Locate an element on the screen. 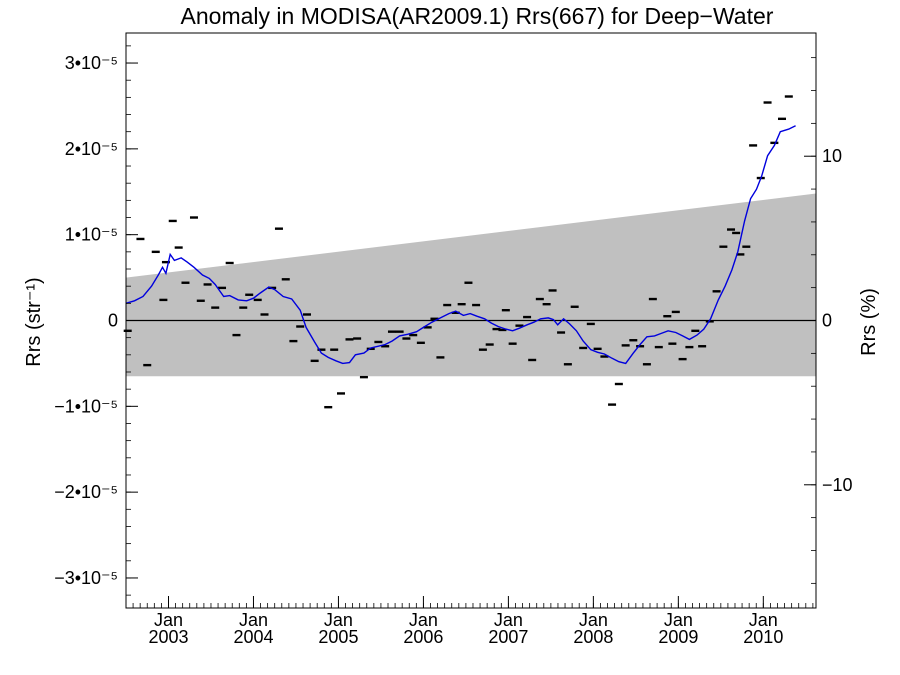  x-tick-label-year: 2010 is located at coordinates (763, 637).